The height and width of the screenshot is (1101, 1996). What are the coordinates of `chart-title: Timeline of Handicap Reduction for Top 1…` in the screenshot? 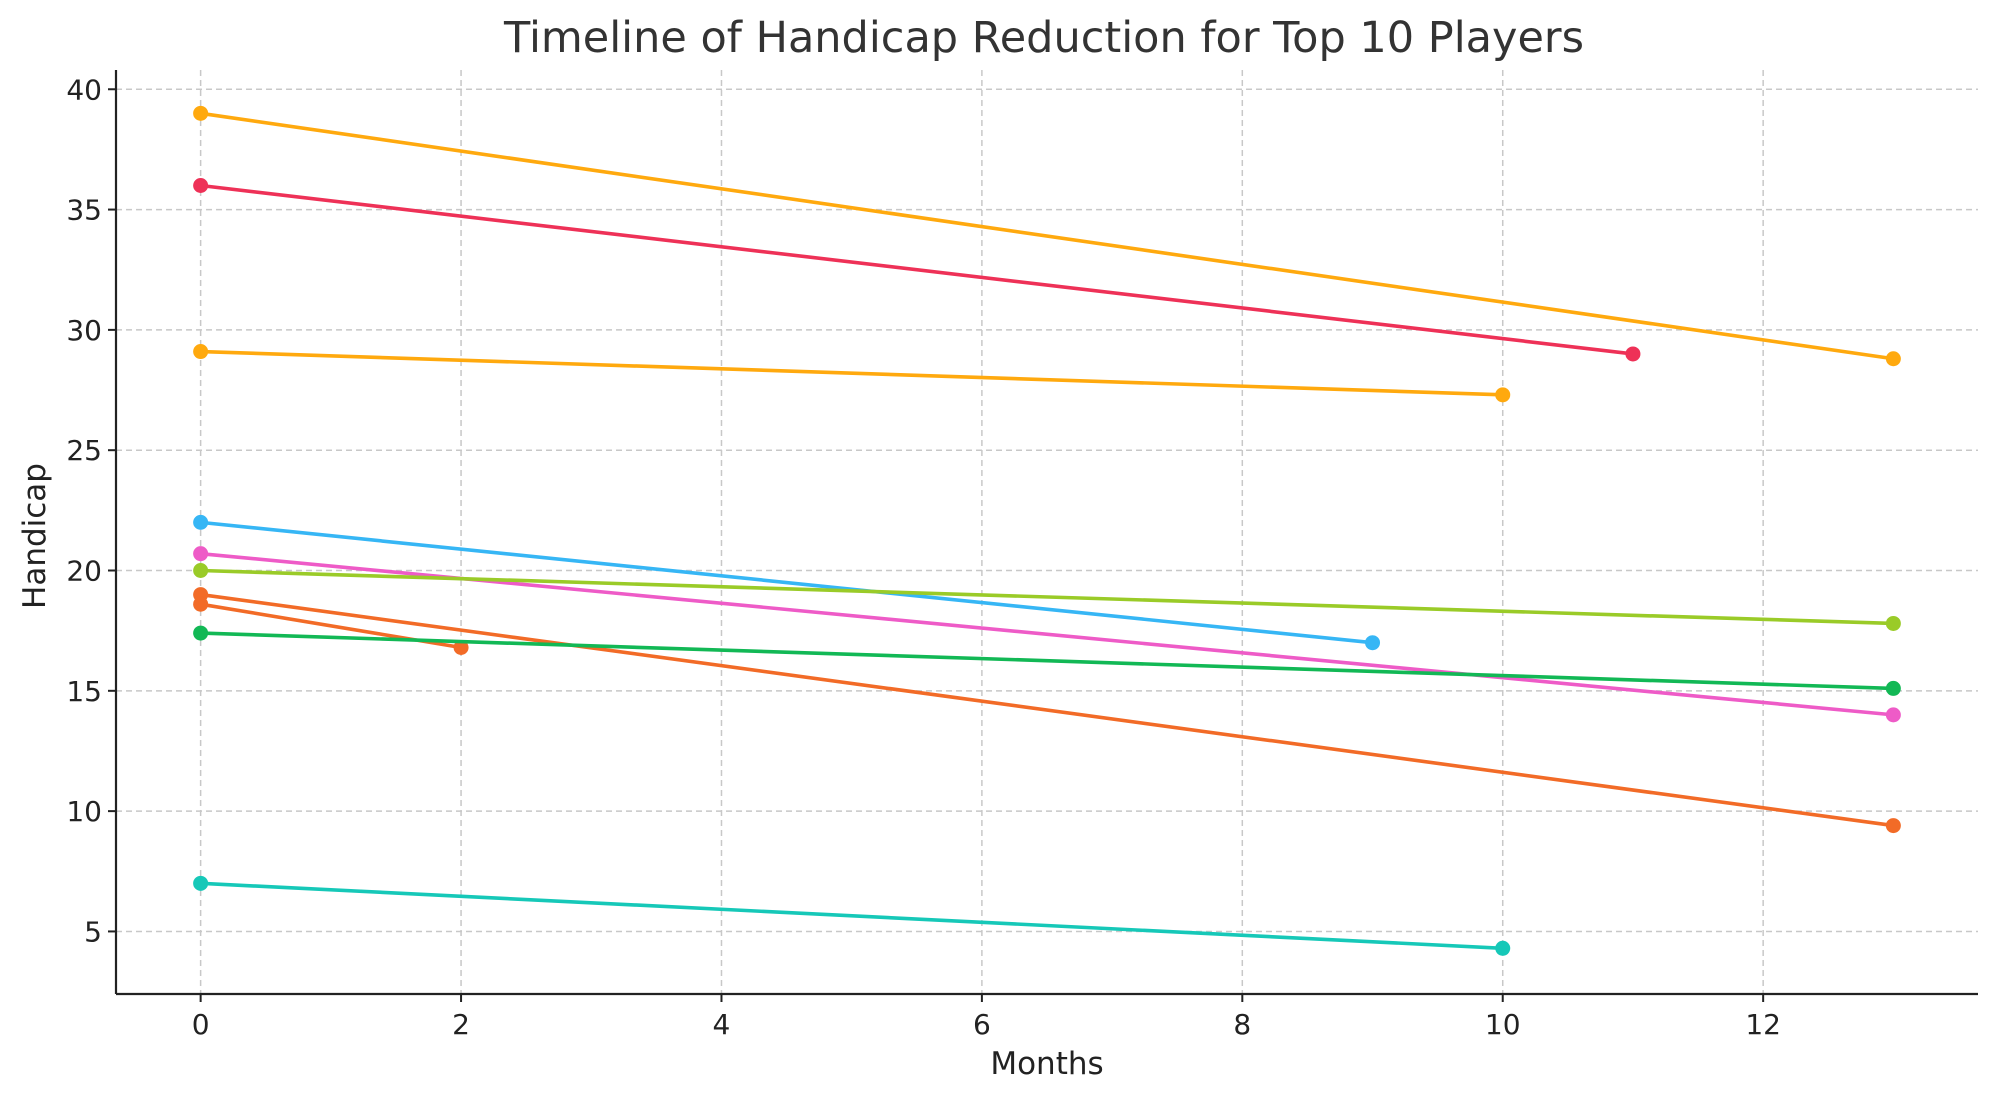 It's located at (1043, 38).